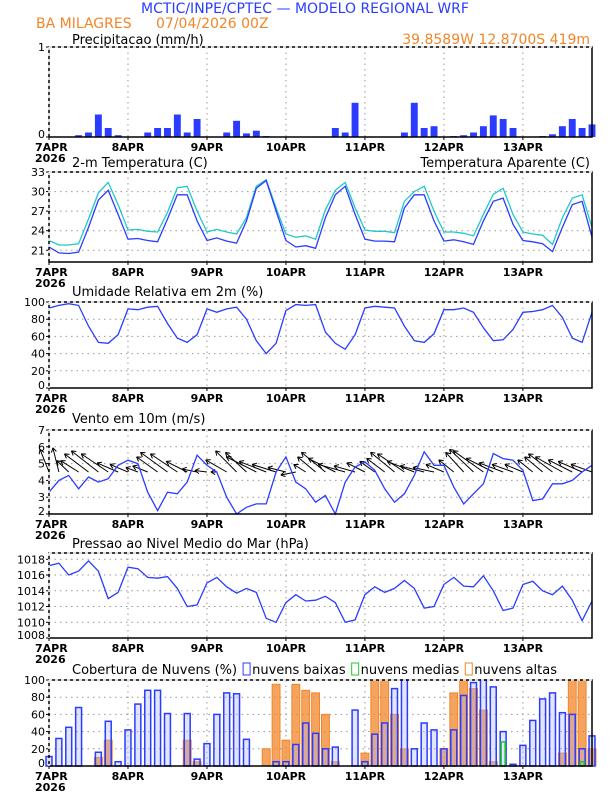  I want to click on y-tick-label: 40, so click(38, 732).